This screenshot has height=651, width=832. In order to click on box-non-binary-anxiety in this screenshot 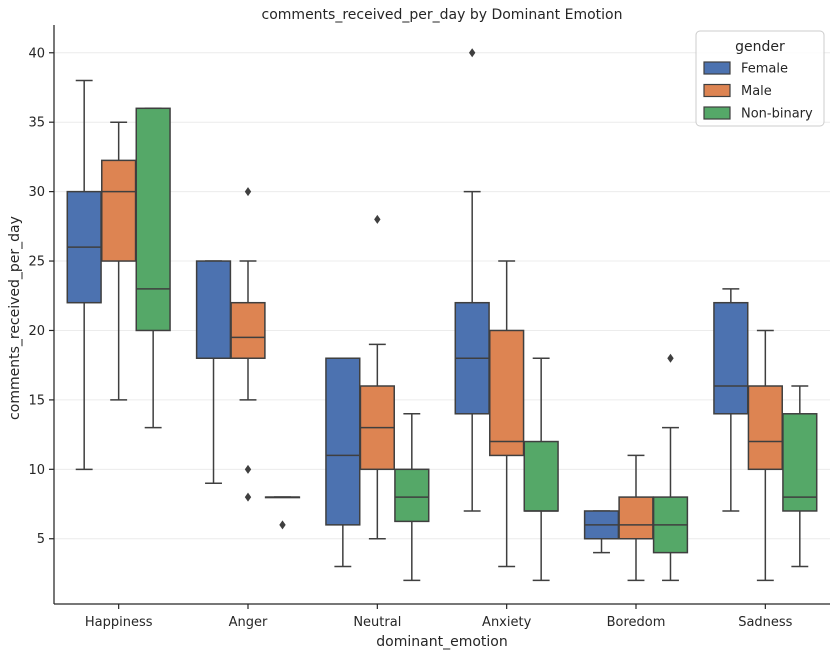, I will do `click(541, 469)`.